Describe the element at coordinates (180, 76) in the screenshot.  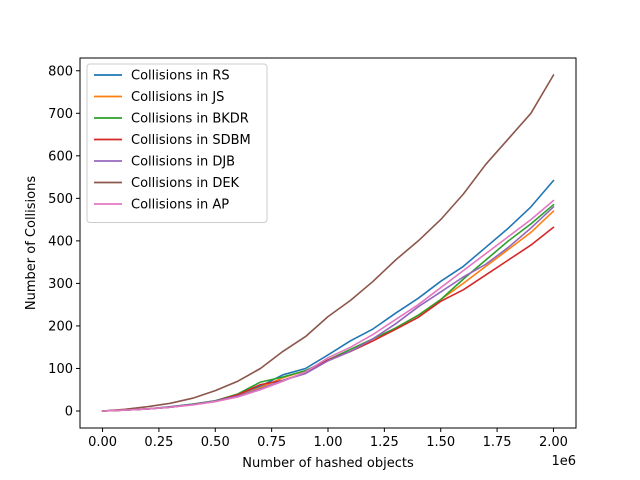
I see `legend-entry: Collisions in RS` at that location.